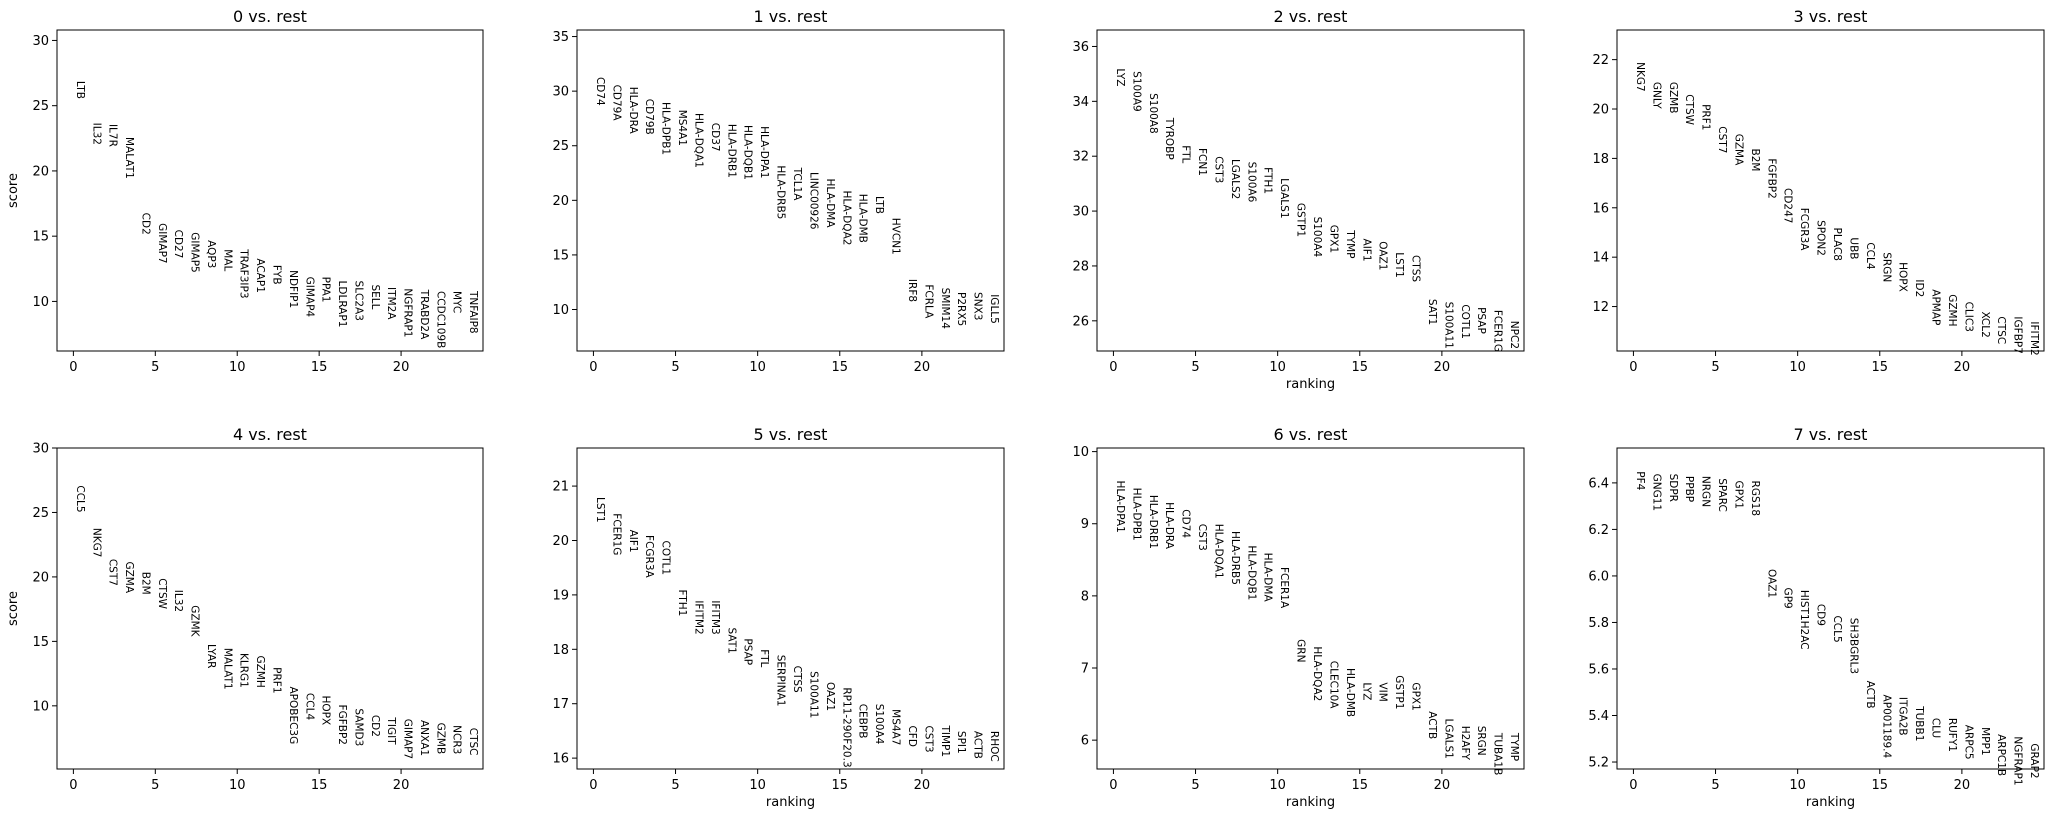  What do you see at coordinates (1268, 180) in the screenshot?
I see `gene-label: FTH1` at bounding box center [1268, 180].